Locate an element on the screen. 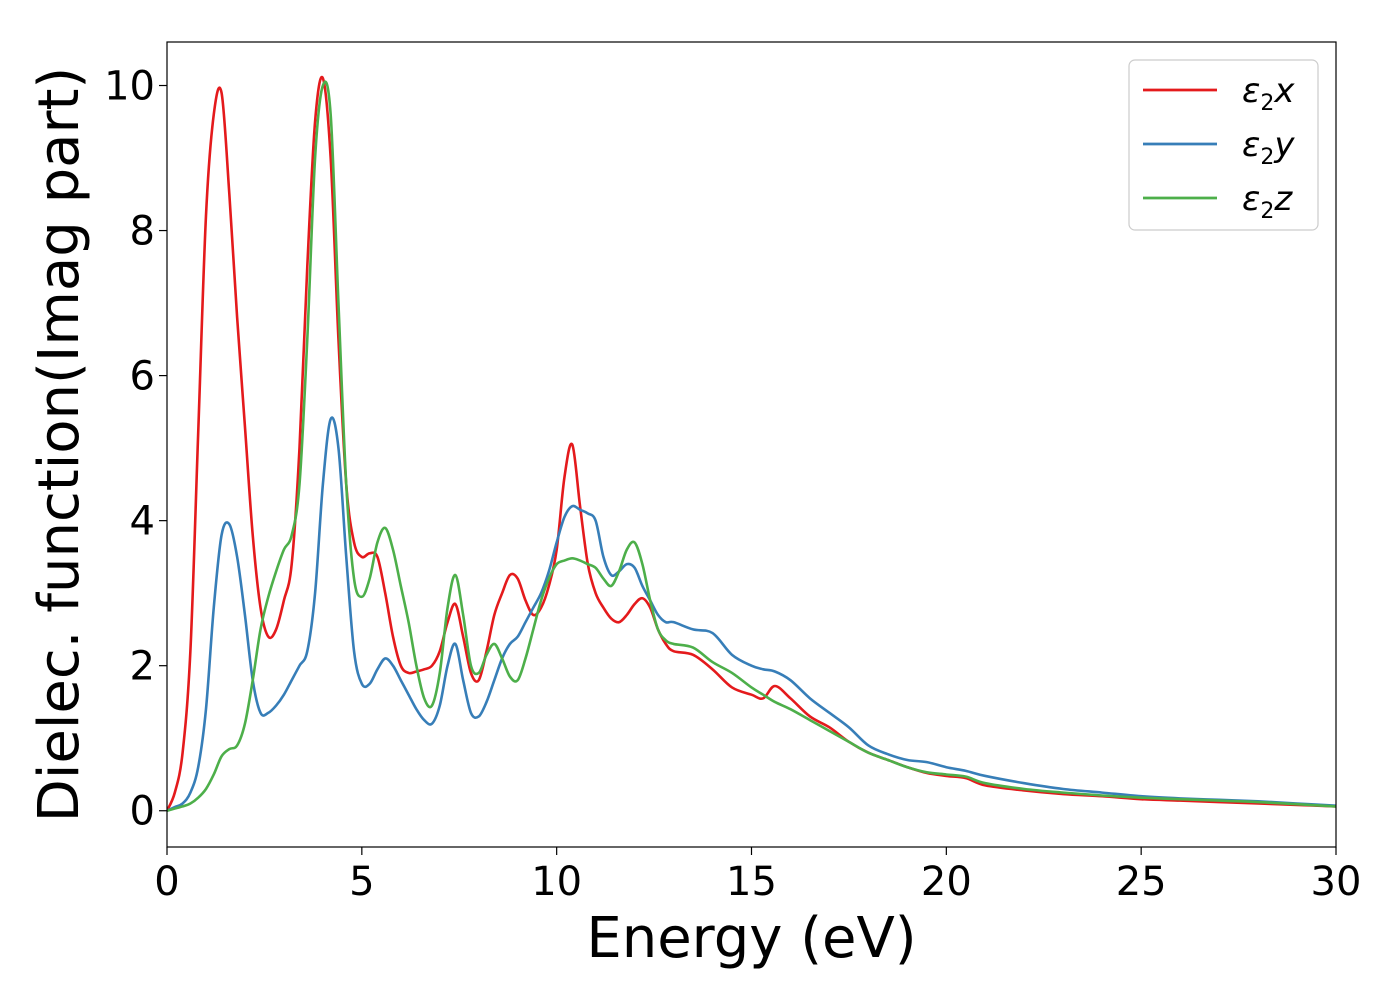 This screenshot has width=1400, height=1000. y-tick-label: 6 is located at coordinates (142, 377).